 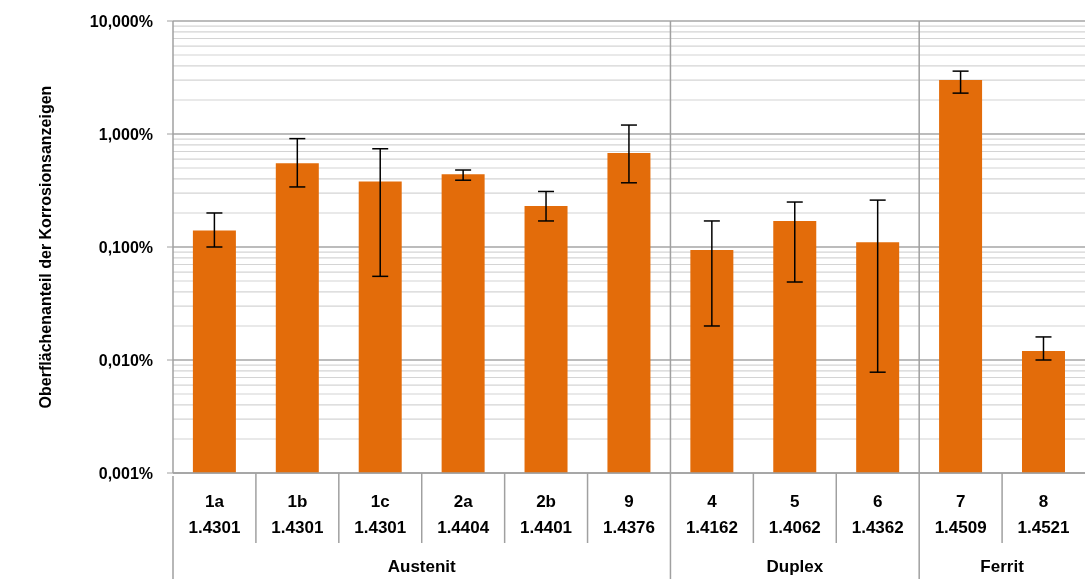 What do you see at coordinates (422, 566) in the screenshot?
I see `text: Austenit` at bounding box center [422, 566].